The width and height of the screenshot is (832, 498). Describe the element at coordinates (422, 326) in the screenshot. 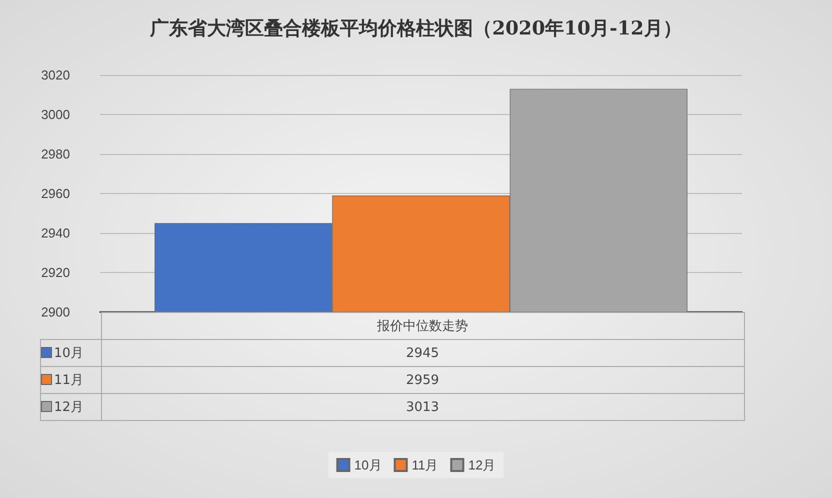

I see `x-tick-label: 报价中位数走势` at that location.